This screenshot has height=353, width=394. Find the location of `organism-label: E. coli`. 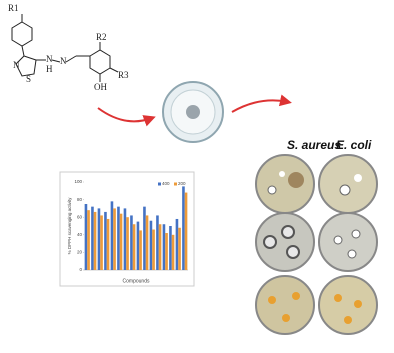

organism-label: E. coli is located at coordinates (354, 145).